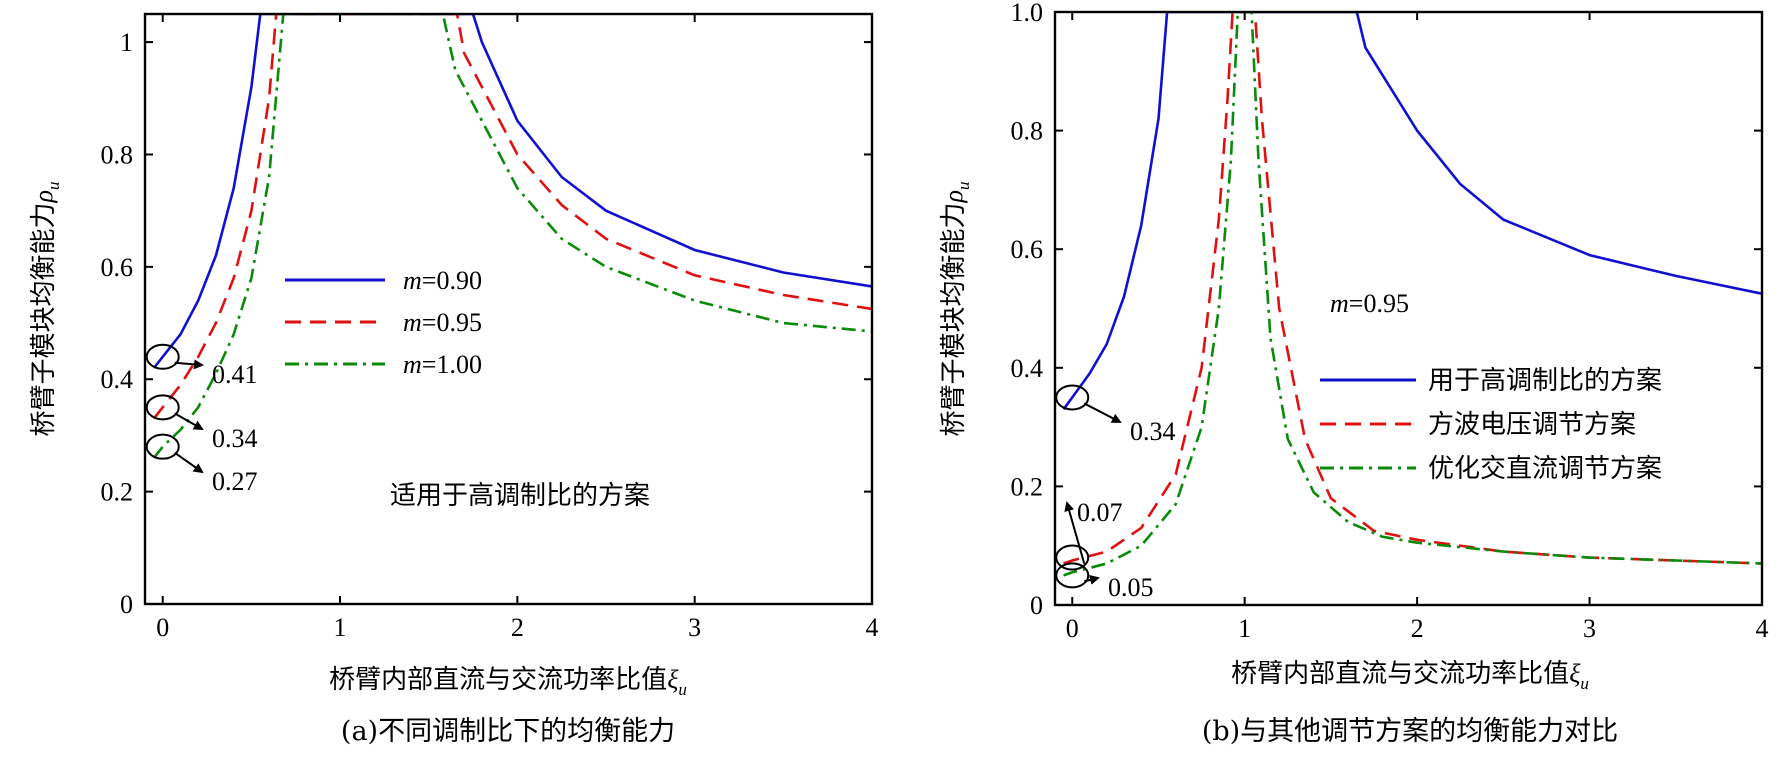  Describe the element at coordinates (1410, 731) in the screenshot. I see `chart-caption: (b)与其他调节方案的均衡能力对比` at that location.